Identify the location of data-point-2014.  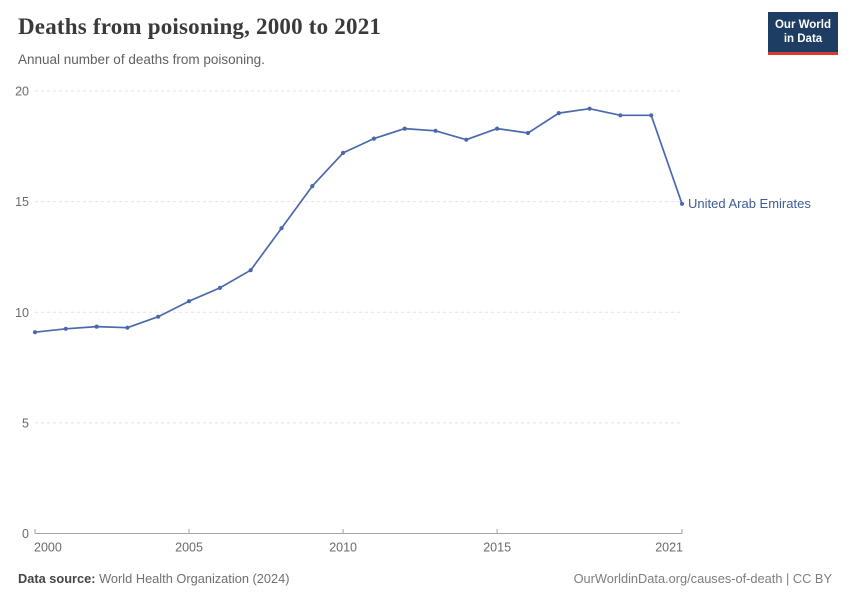
(466, 139).